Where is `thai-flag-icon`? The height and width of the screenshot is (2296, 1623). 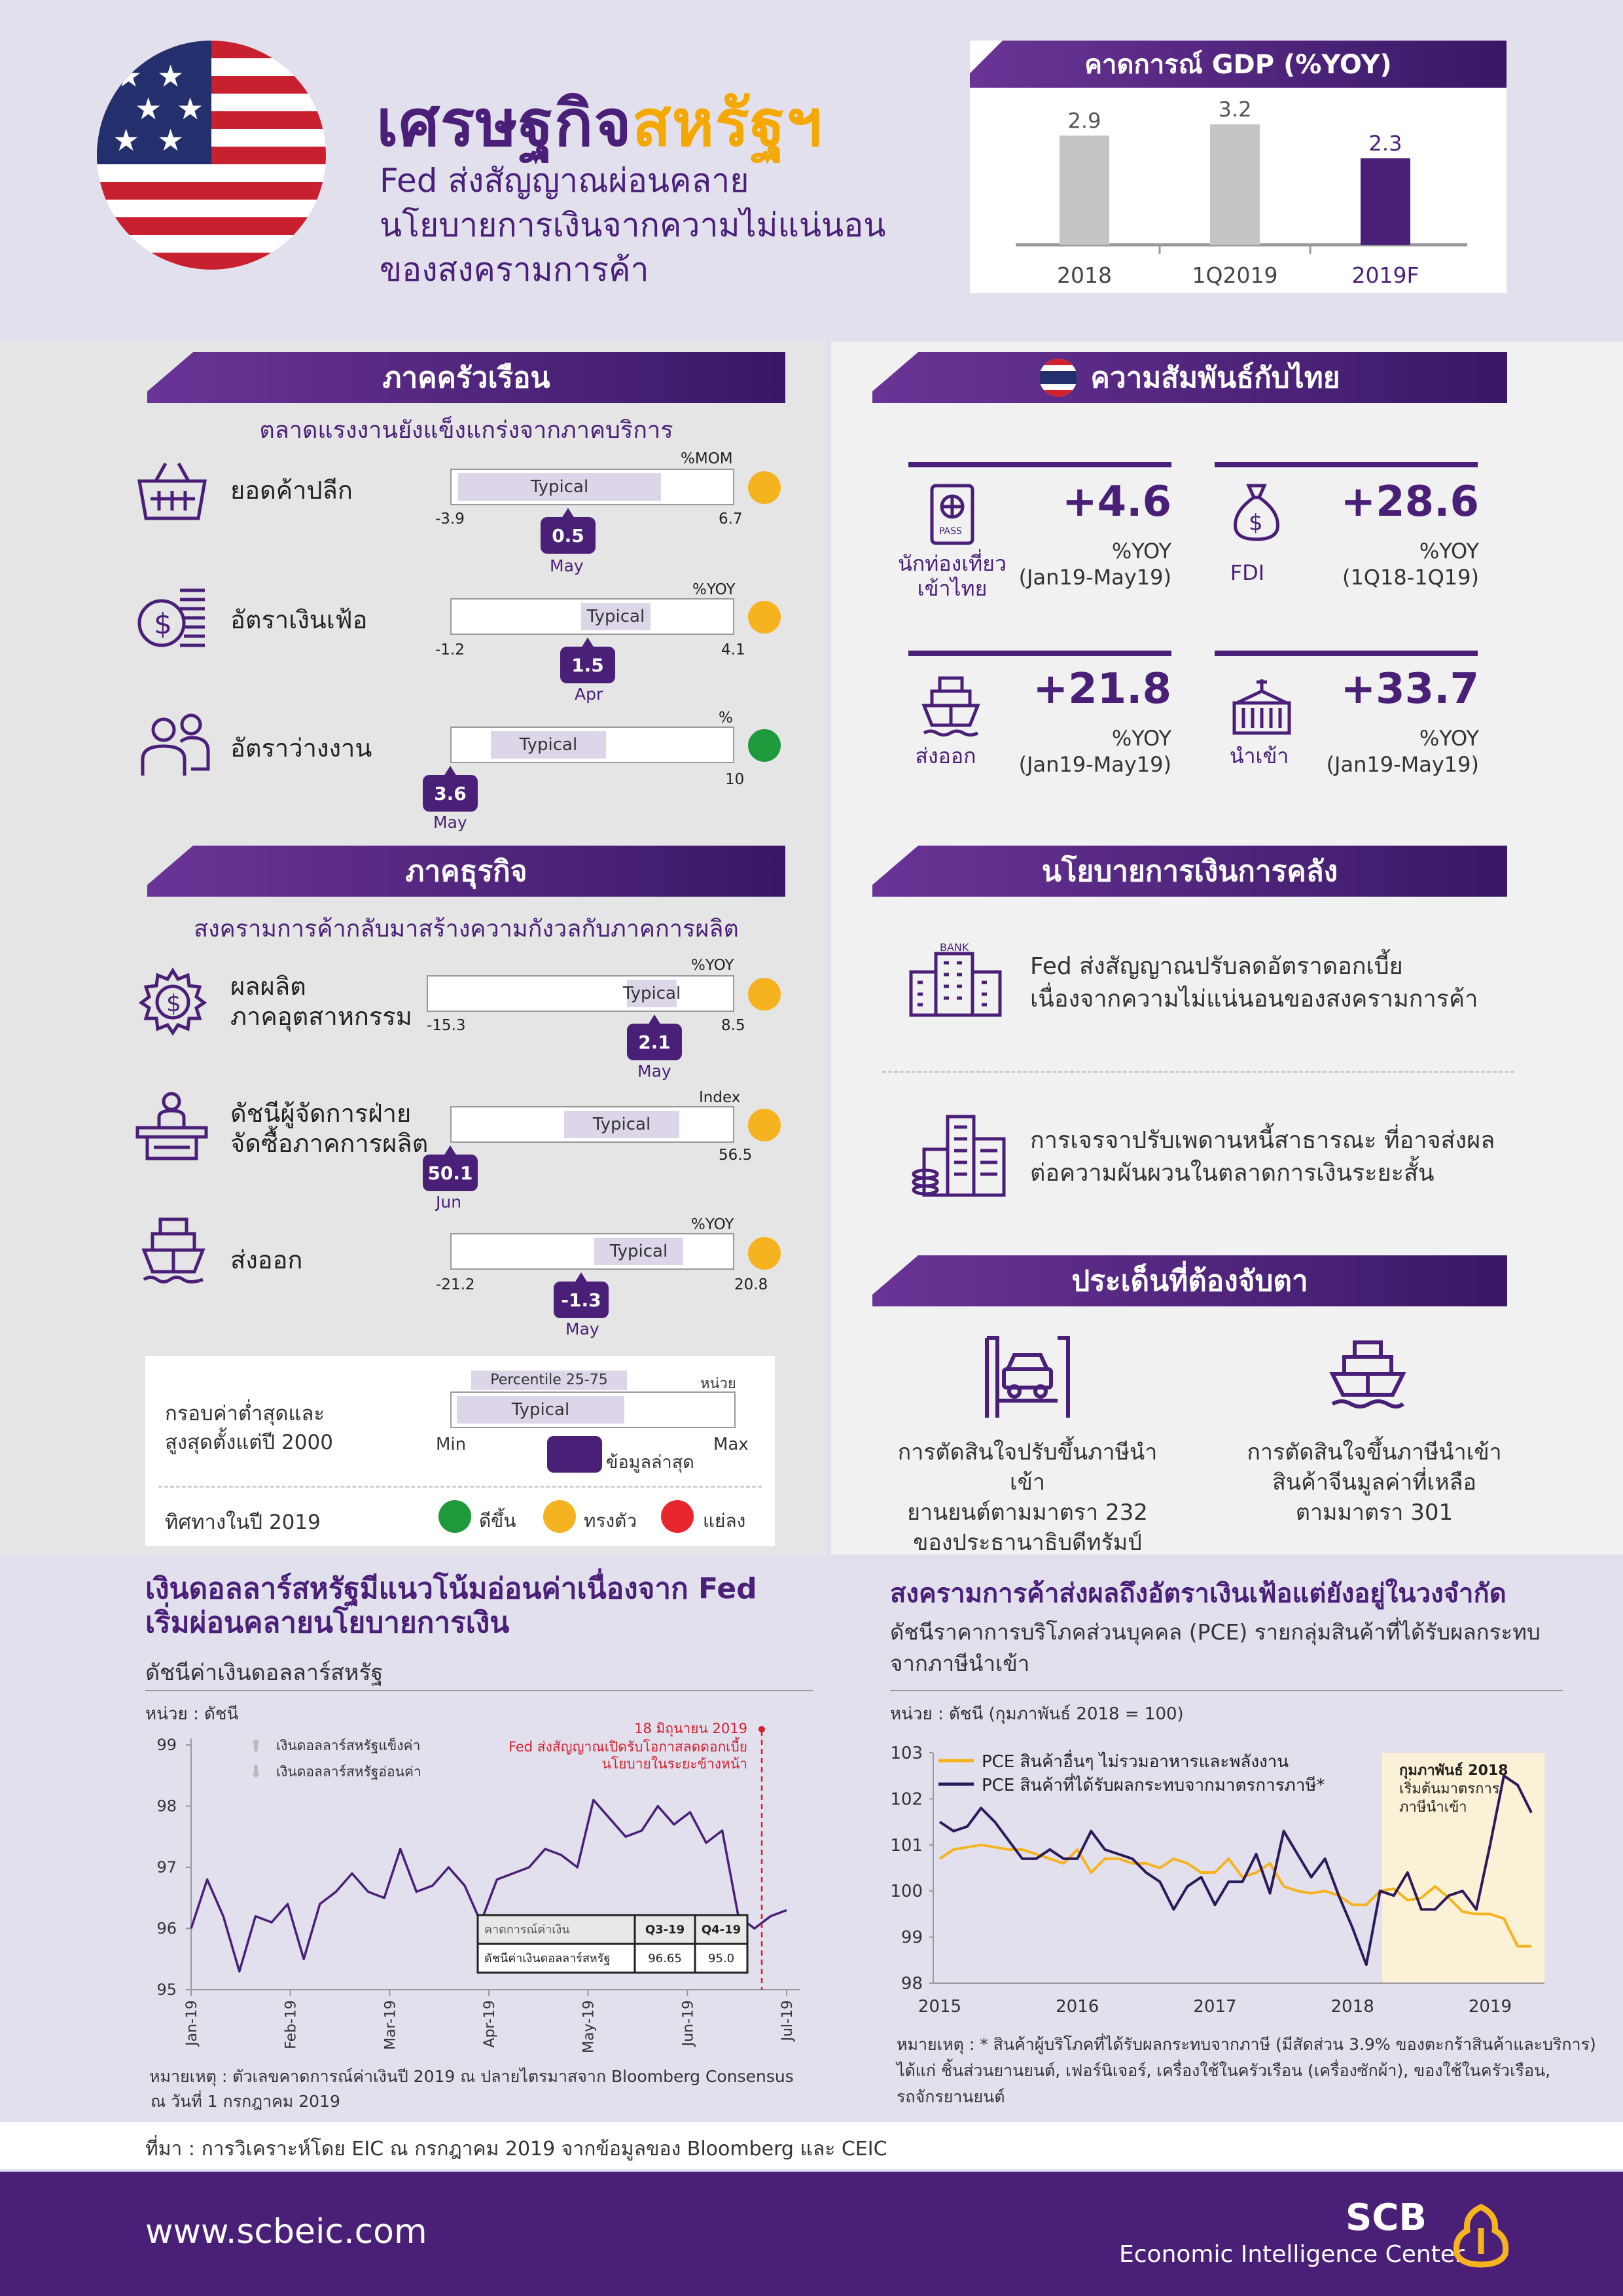
thai-flag-icon is located at coordinates (1058, 378).